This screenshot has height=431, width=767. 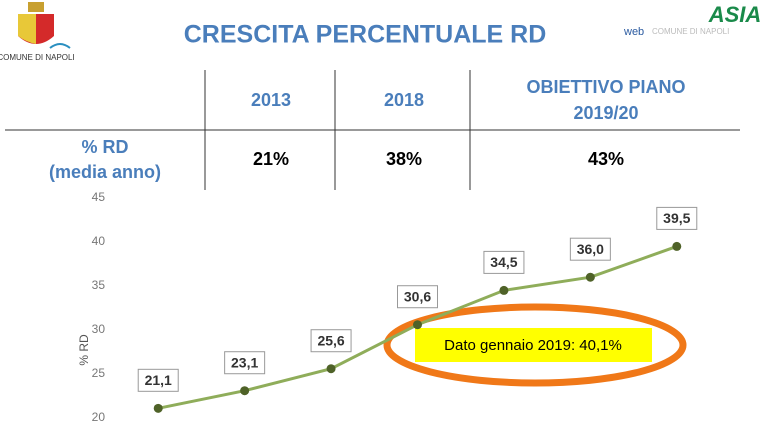 What do you see at coordinates (735, 14) in the screenshot?
I see `right-logo-brand: ASIA` at bounding box center [735, 14].